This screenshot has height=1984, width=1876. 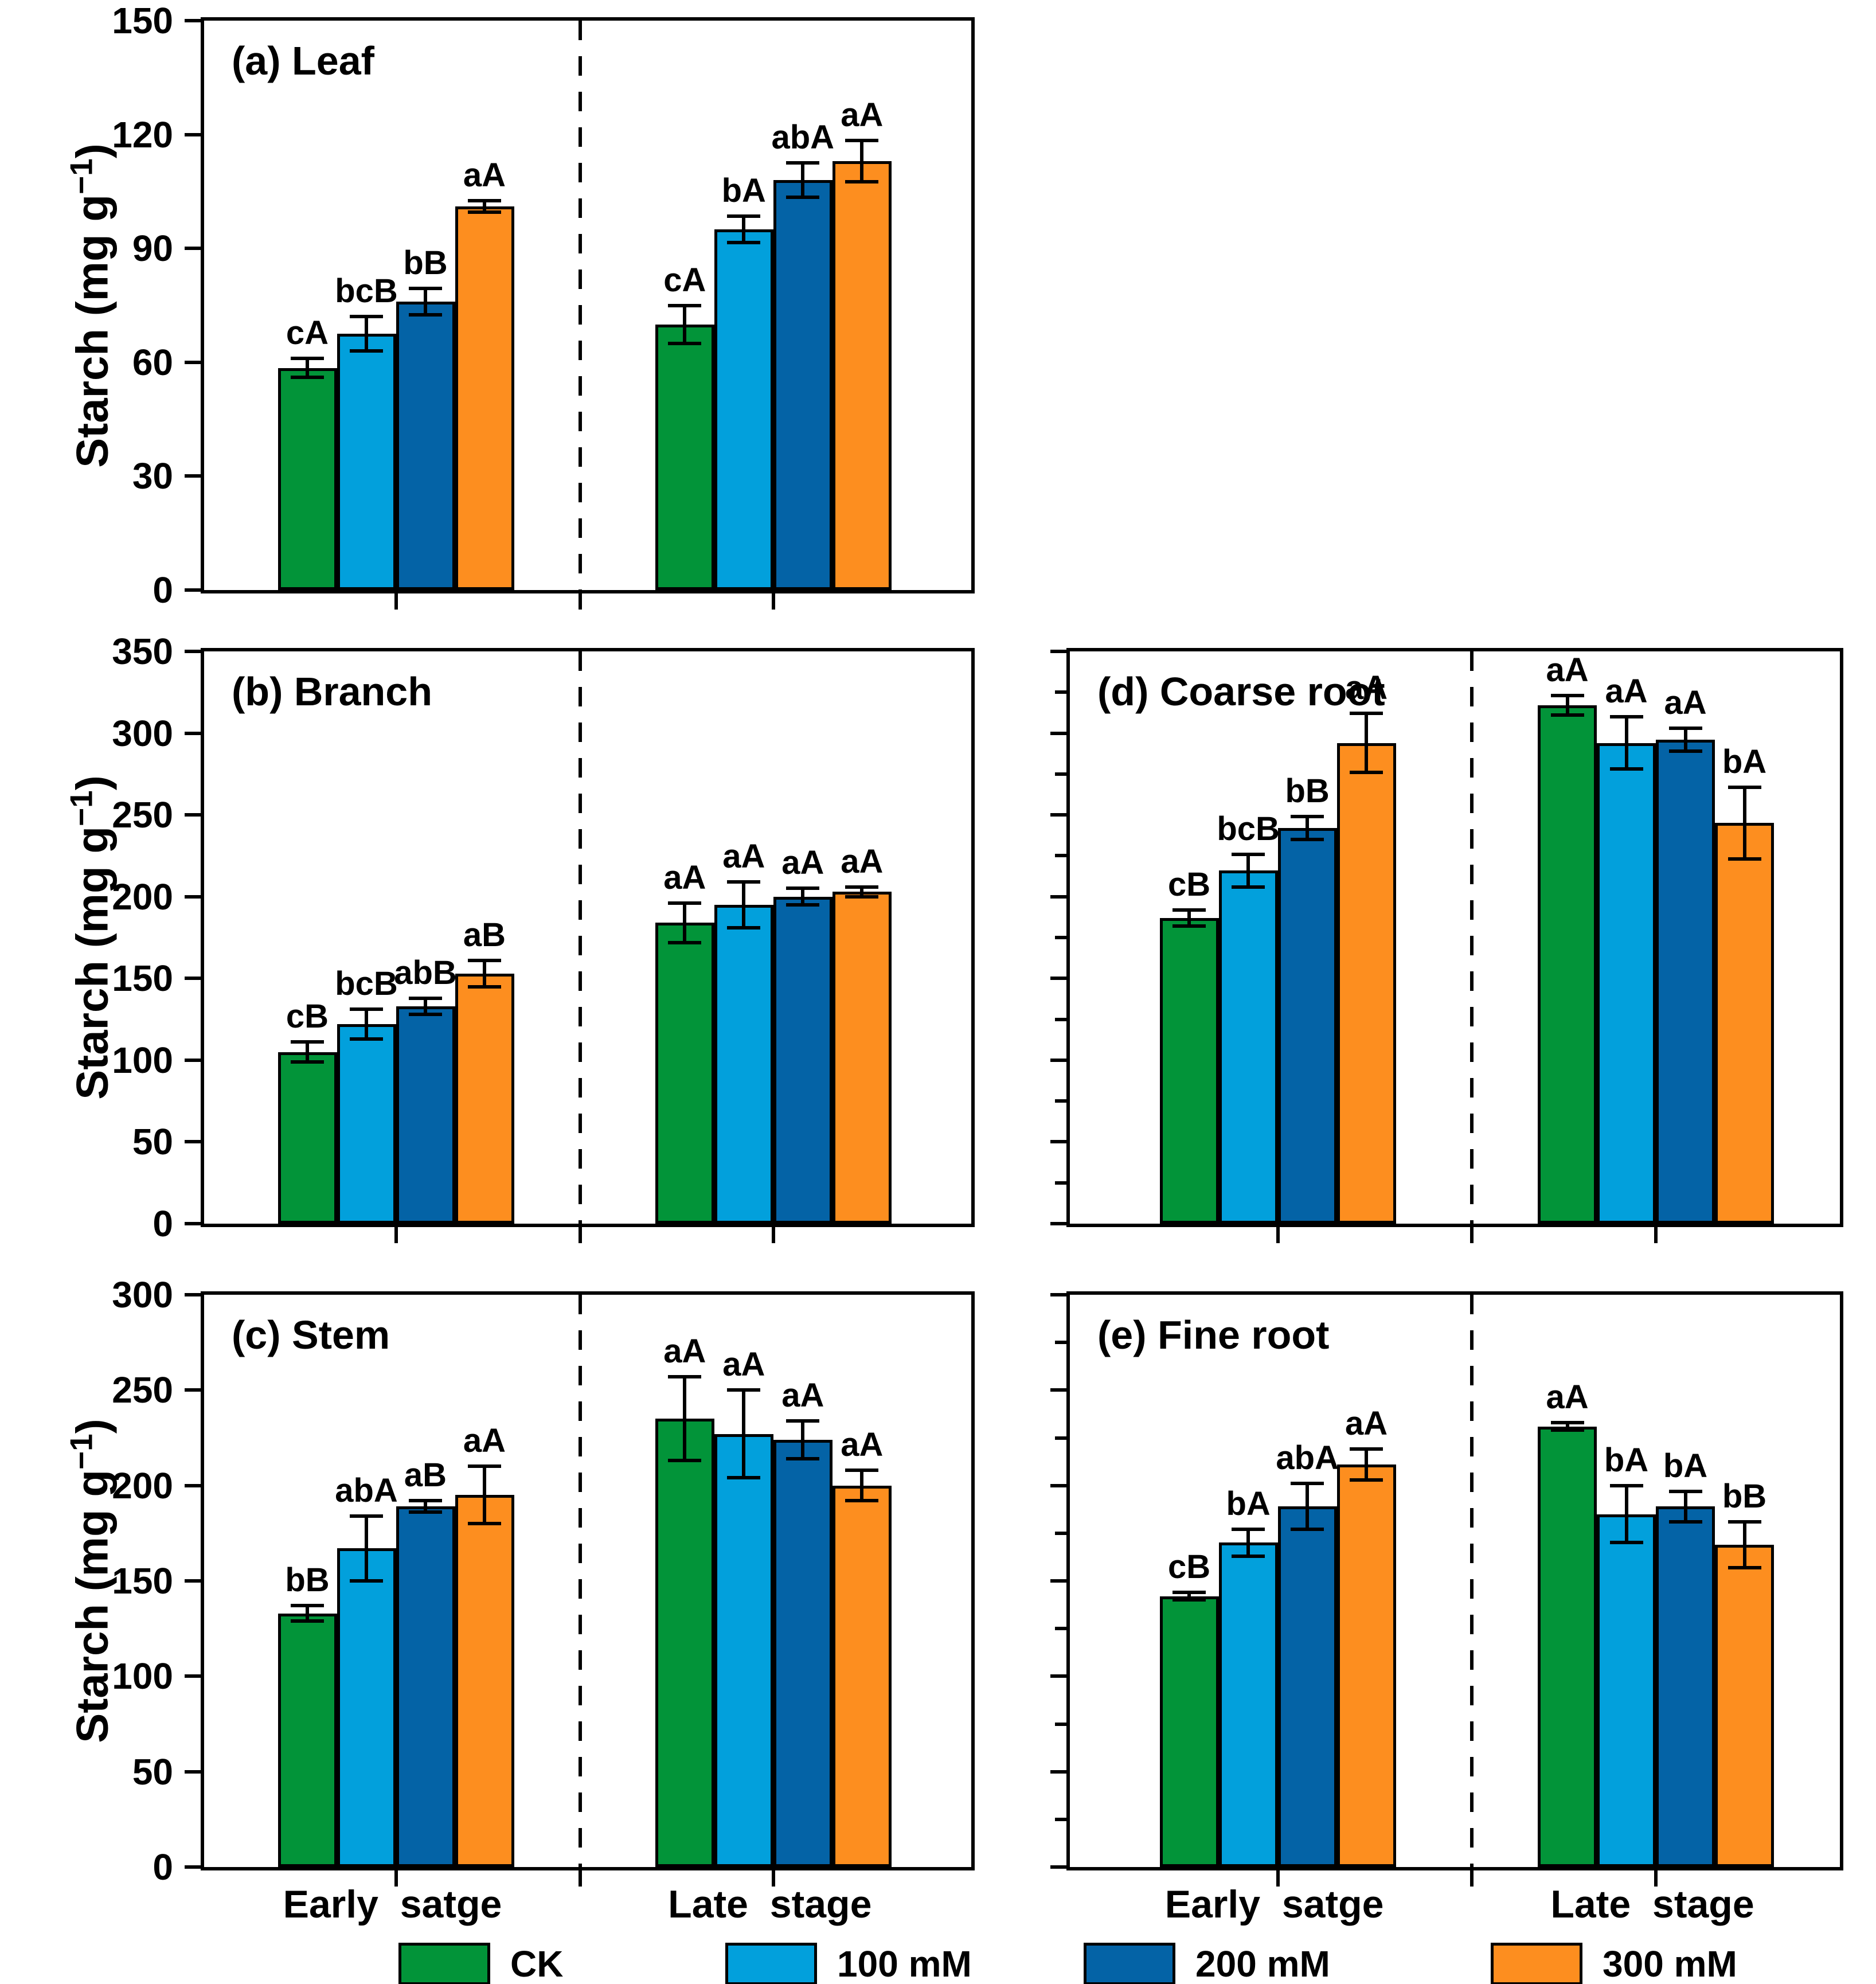 What do you see at coordinates (142, 733) in the screenshot?
I see `y-tick-label: 300` at bounding box center [142, 733].